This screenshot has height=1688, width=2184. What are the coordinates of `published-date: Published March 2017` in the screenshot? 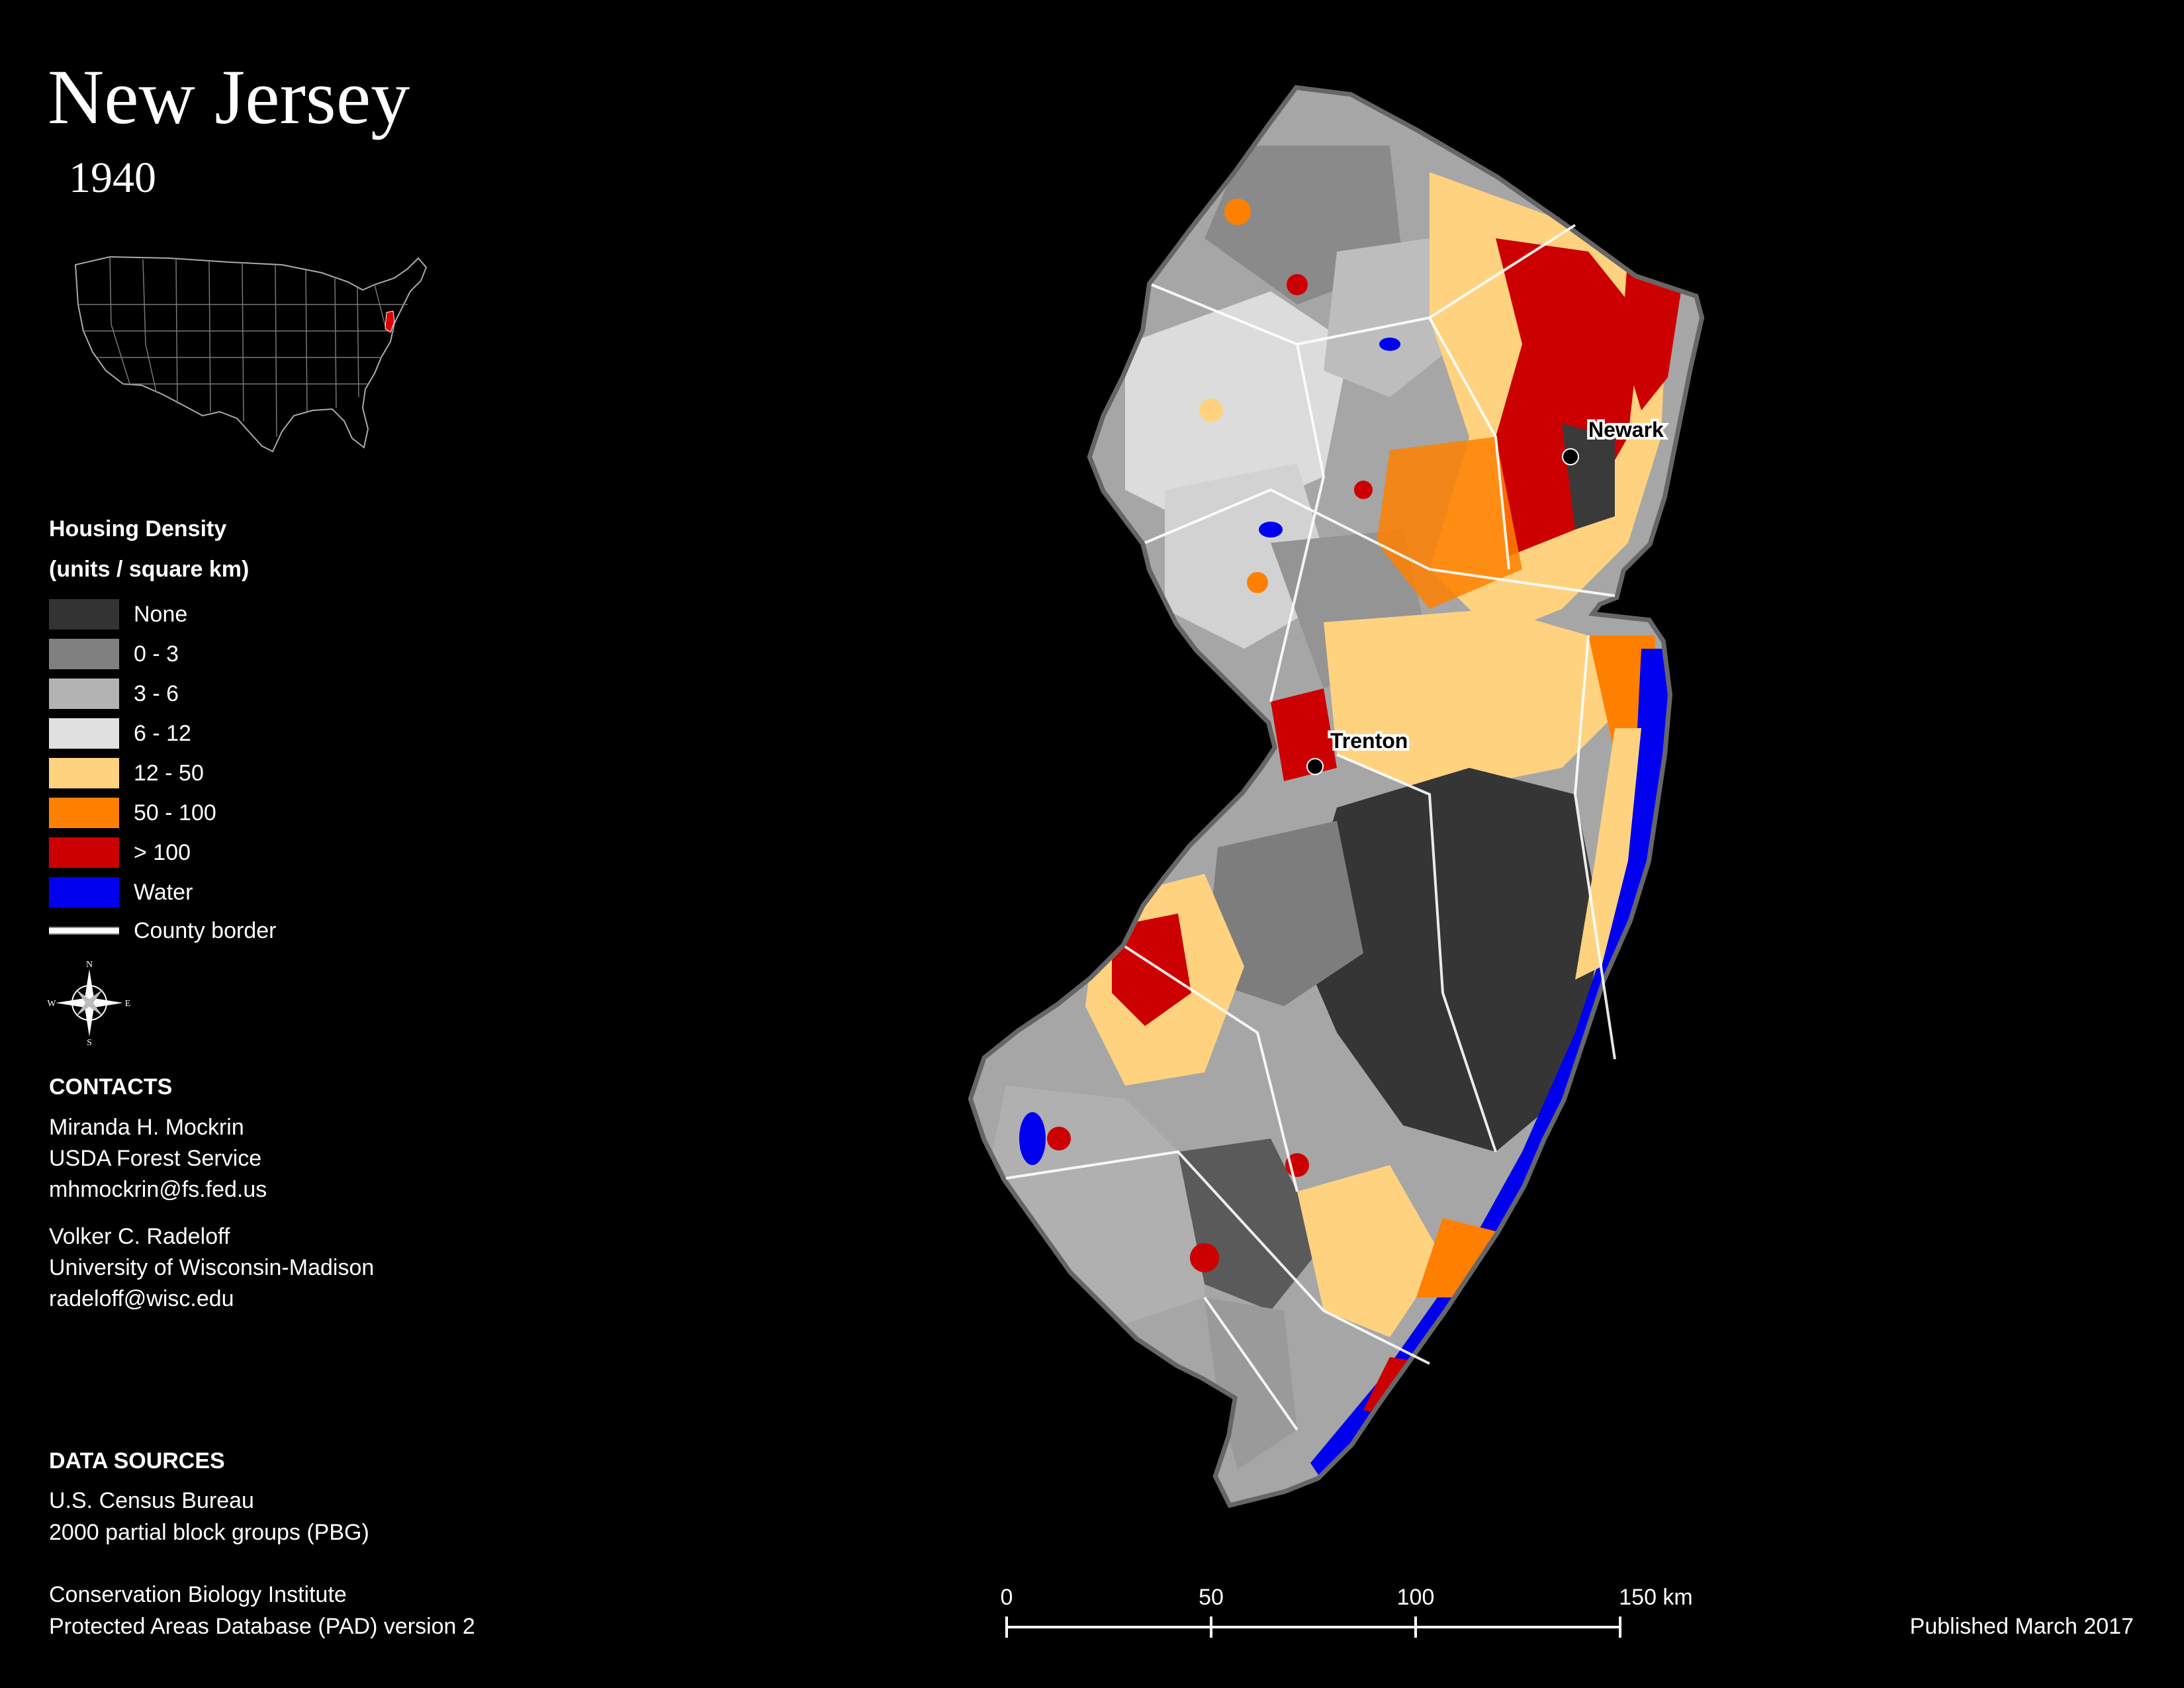 It's located at (2022, 1626).